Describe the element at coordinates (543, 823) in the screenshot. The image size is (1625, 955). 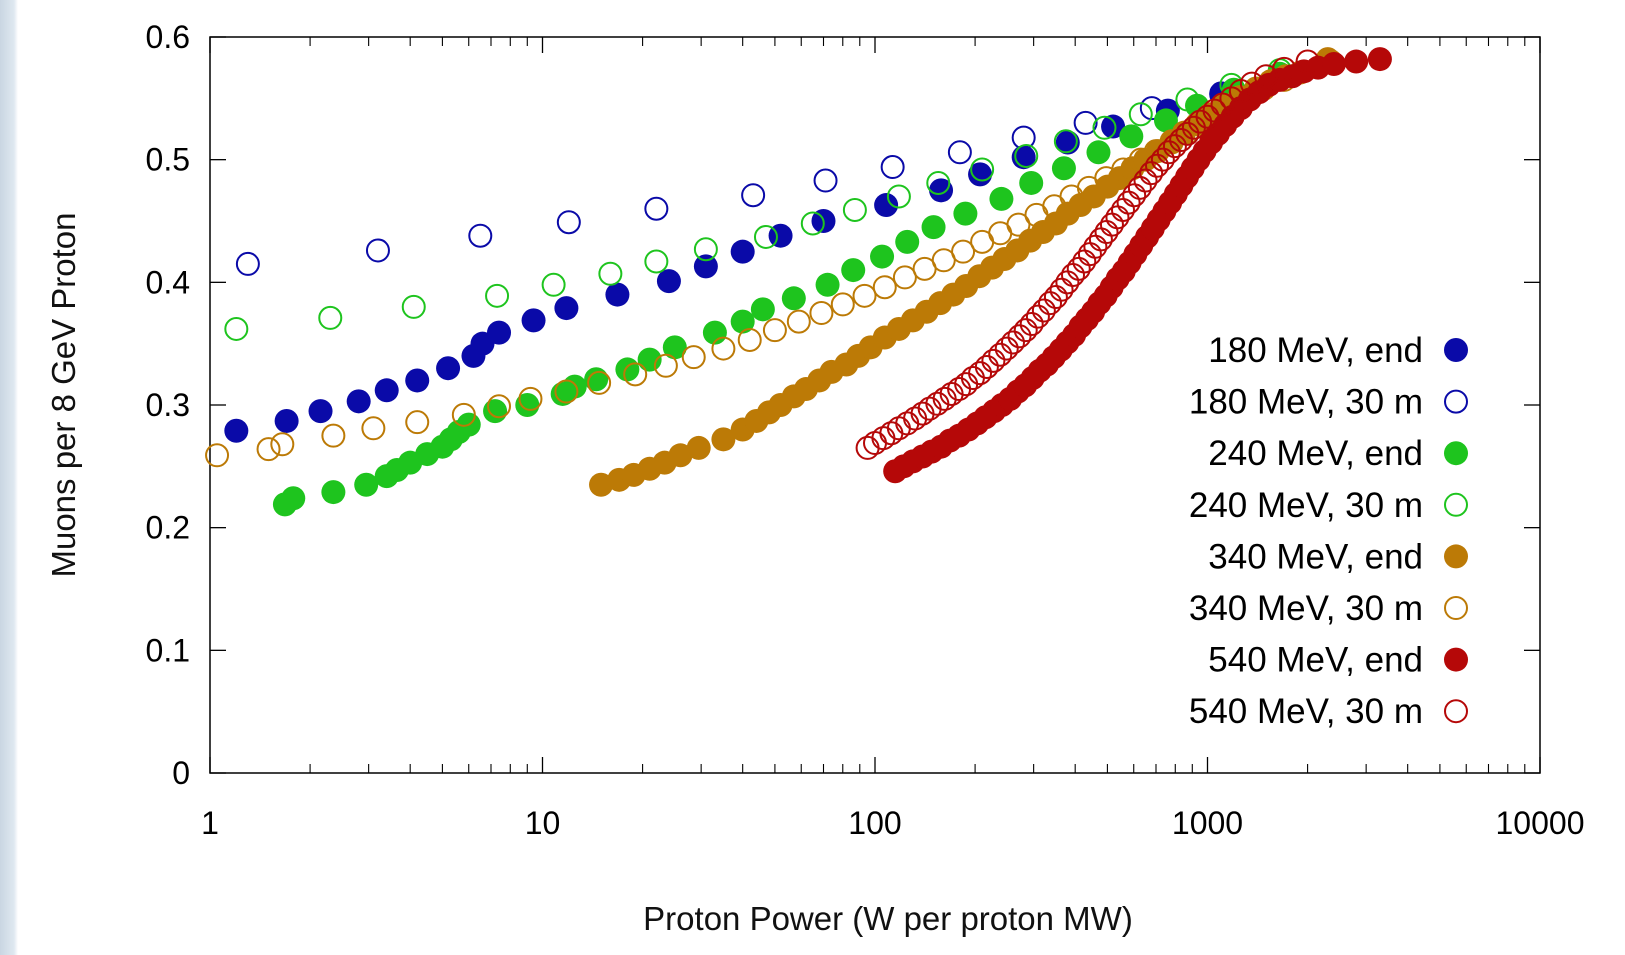
I see `x-tick-label: 10` at that location.